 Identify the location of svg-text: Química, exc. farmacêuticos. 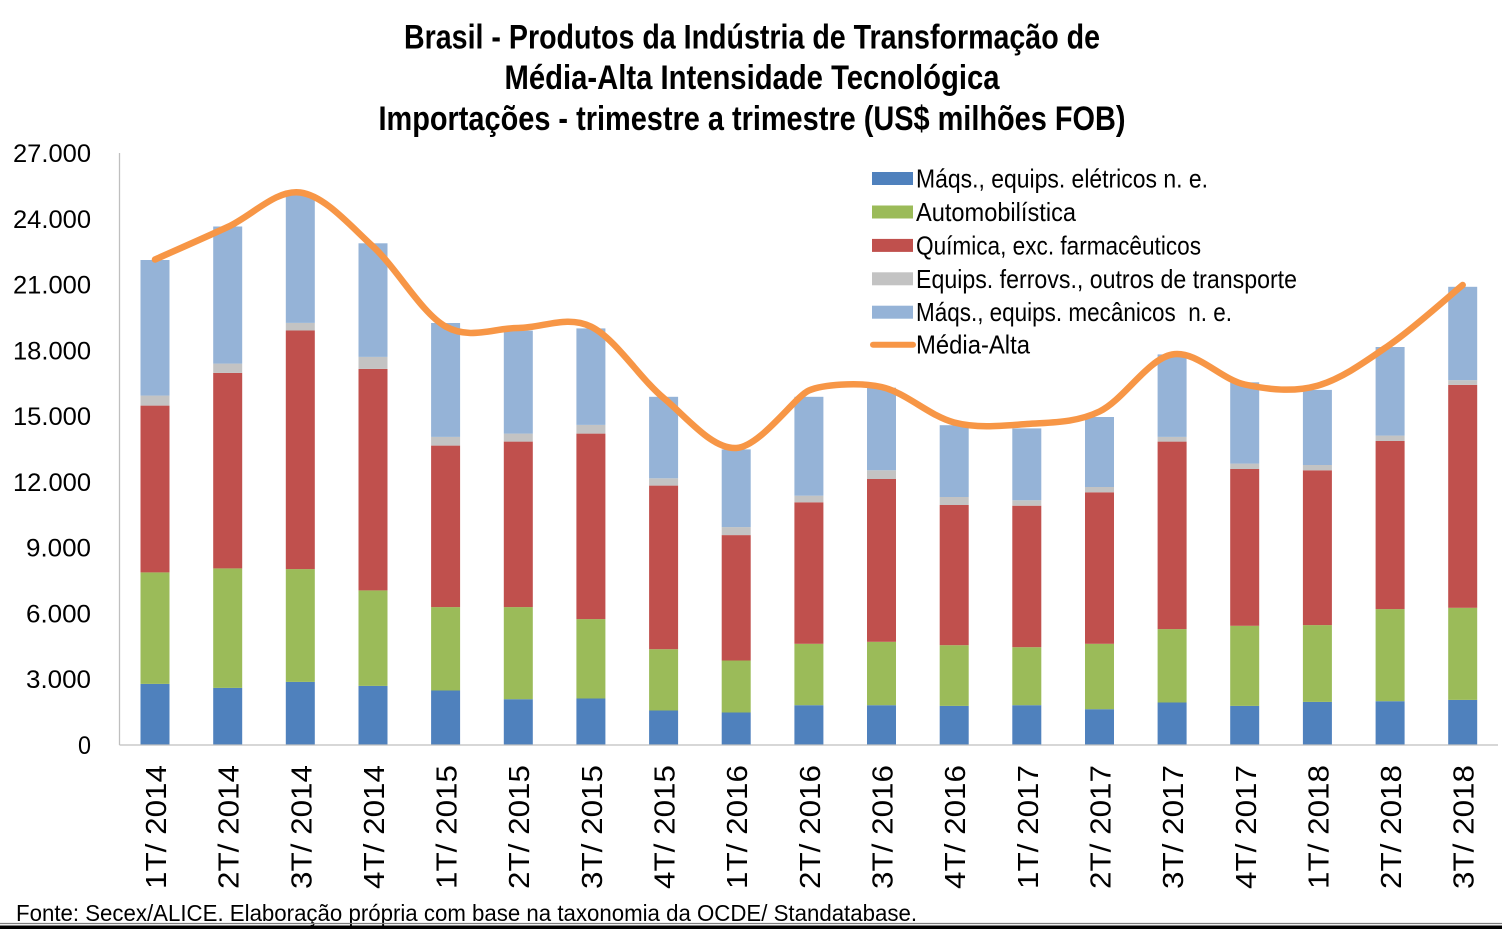
(1058, 245).